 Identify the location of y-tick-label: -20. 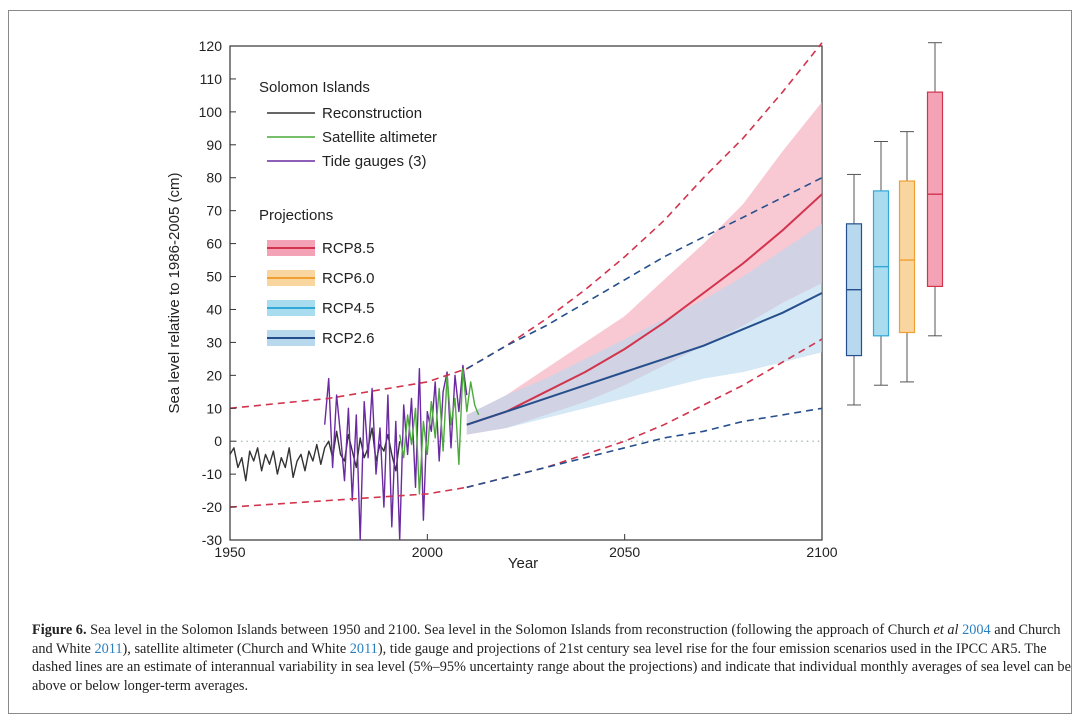
(212, 507).